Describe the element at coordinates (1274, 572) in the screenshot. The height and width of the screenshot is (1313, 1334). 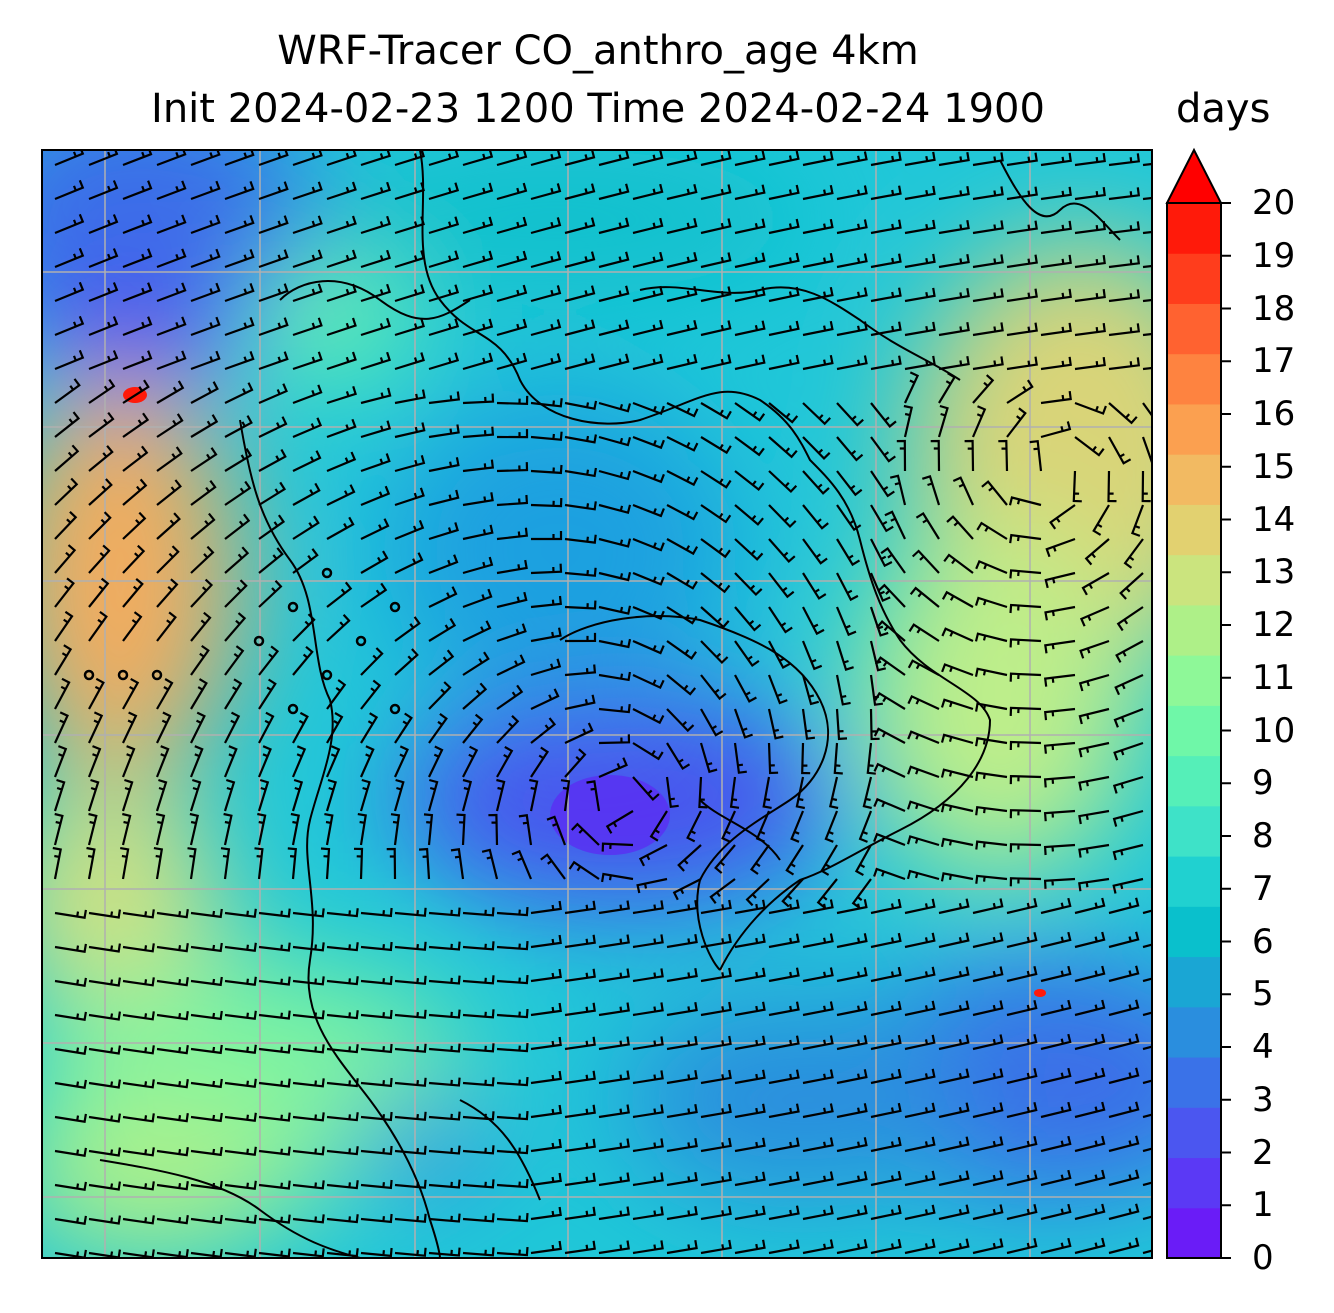
I see `colorbar-tick-label: 13` at that location.